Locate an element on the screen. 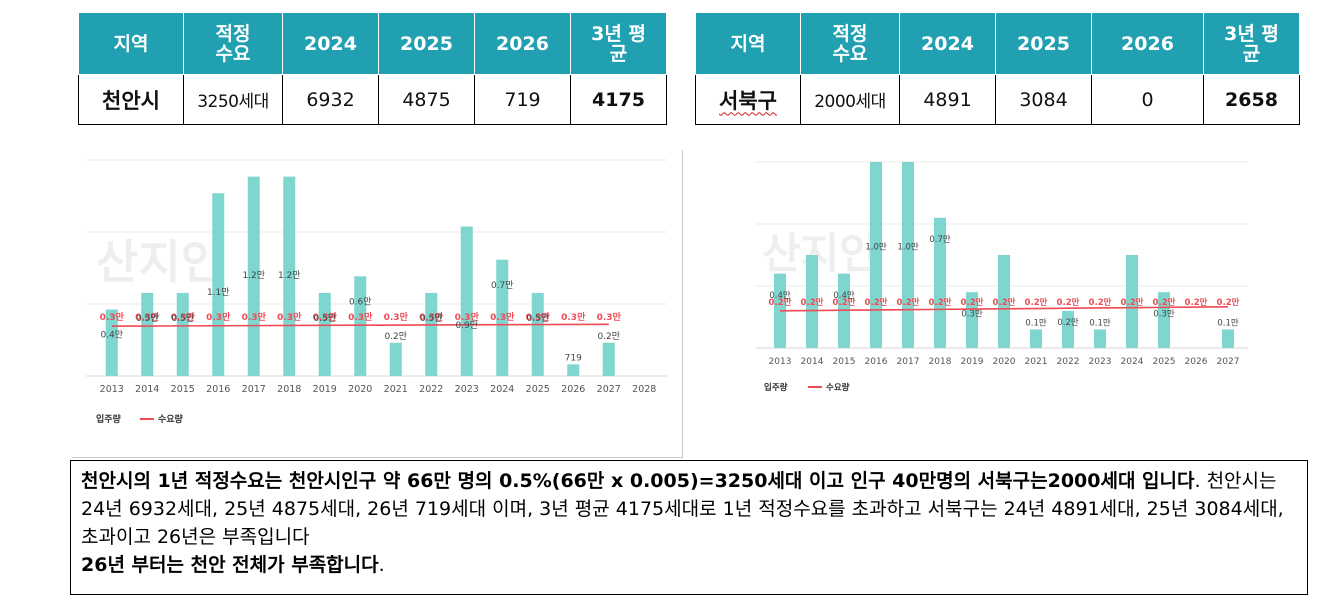  x-tick-label: 2028 is located at coordinates (644, 389).